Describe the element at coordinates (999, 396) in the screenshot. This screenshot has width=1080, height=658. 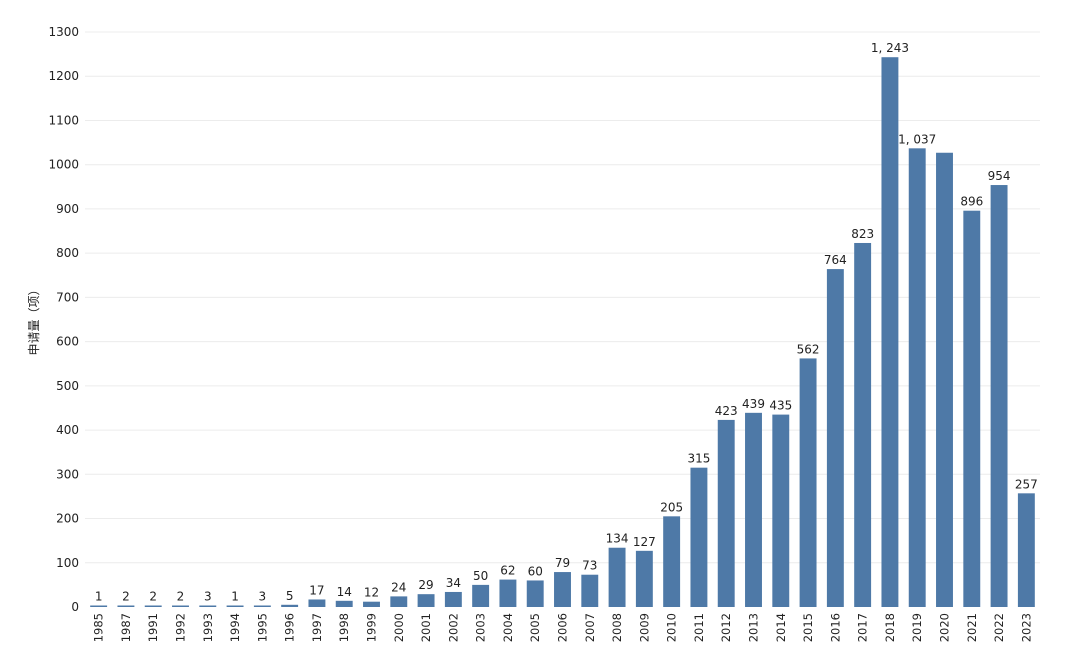
I see `bar-2022` at that location.